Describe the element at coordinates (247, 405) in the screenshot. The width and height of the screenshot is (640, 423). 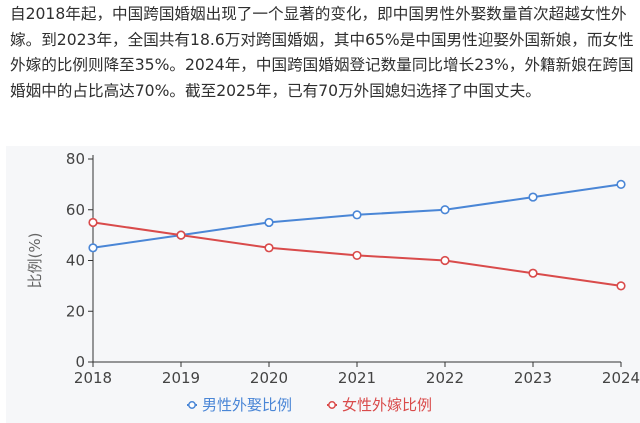
I see `legend-label: 男性外娶比例` at that location.